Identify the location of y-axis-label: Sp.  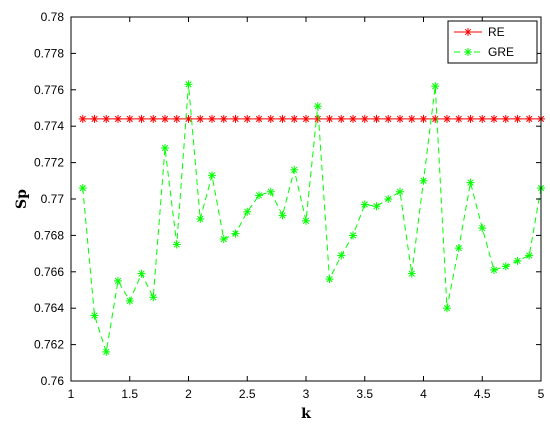
(22, 199).